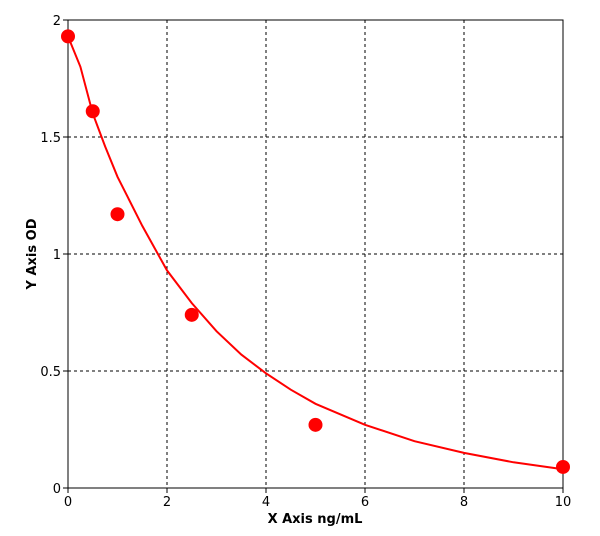 The width and height of the screenshot is (600, 536). I want to click on x-tick-label: 4, so click(266, 502).